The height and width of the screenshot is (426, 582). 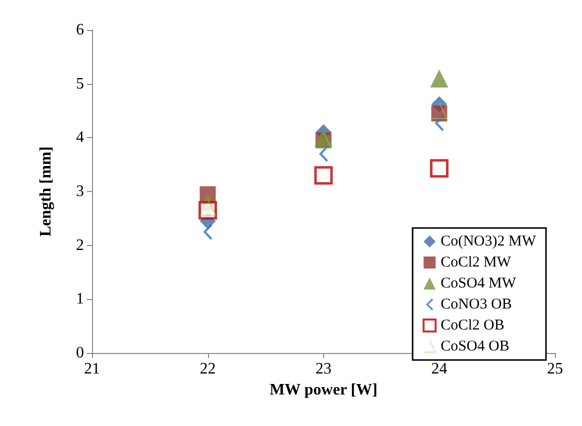 I want to click on legend-label: Co(NO3)2 MW, so click(x=488, y=242).